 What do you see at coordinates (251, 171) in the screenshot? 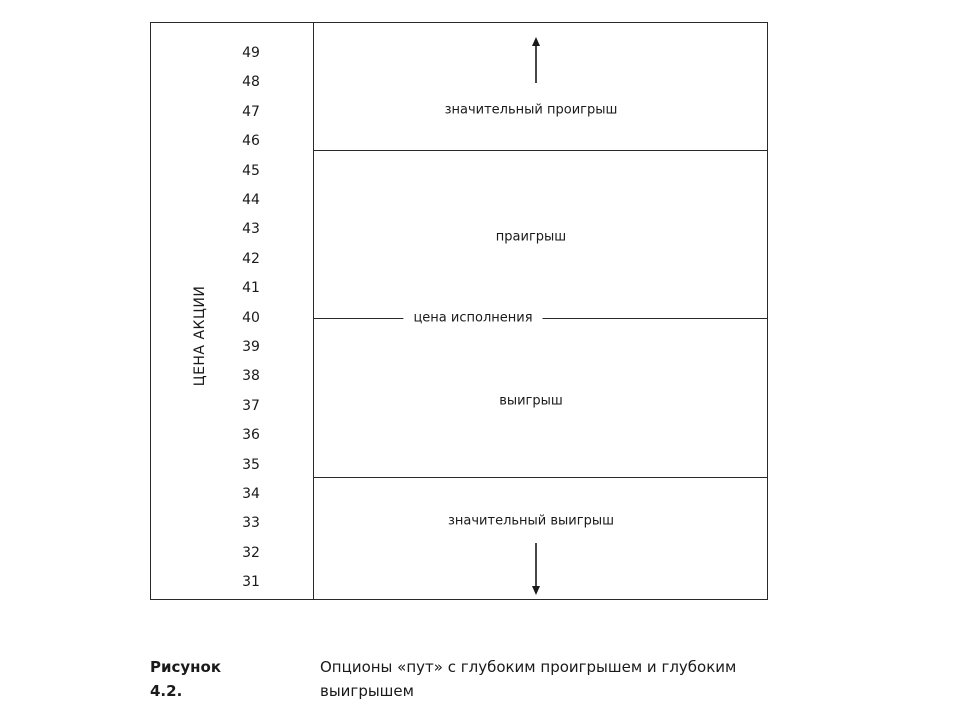
I see `tick-label: 45` at bounding box center [251, 171].